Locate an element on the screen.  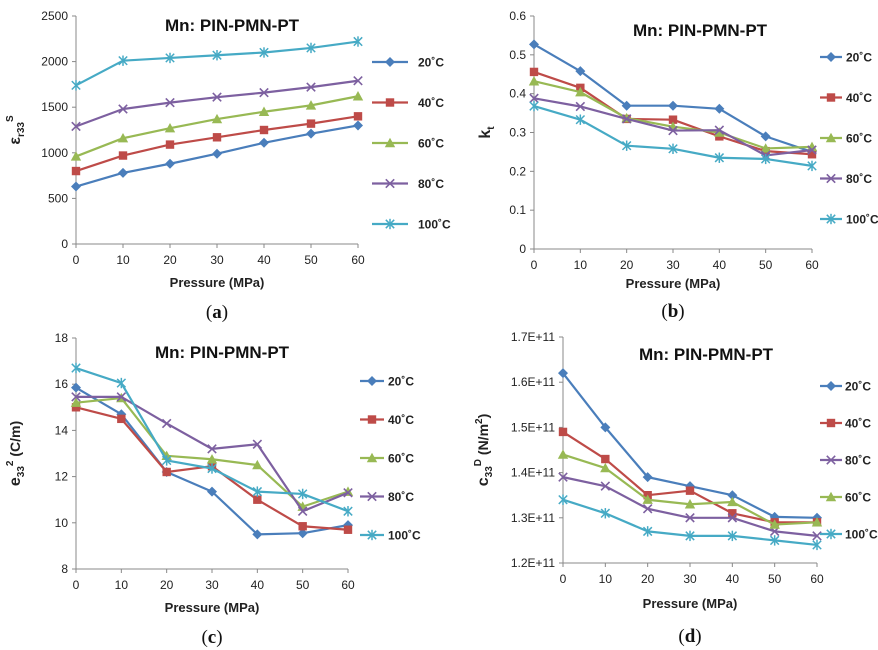
series-80C is located at coordinates (212, 454).